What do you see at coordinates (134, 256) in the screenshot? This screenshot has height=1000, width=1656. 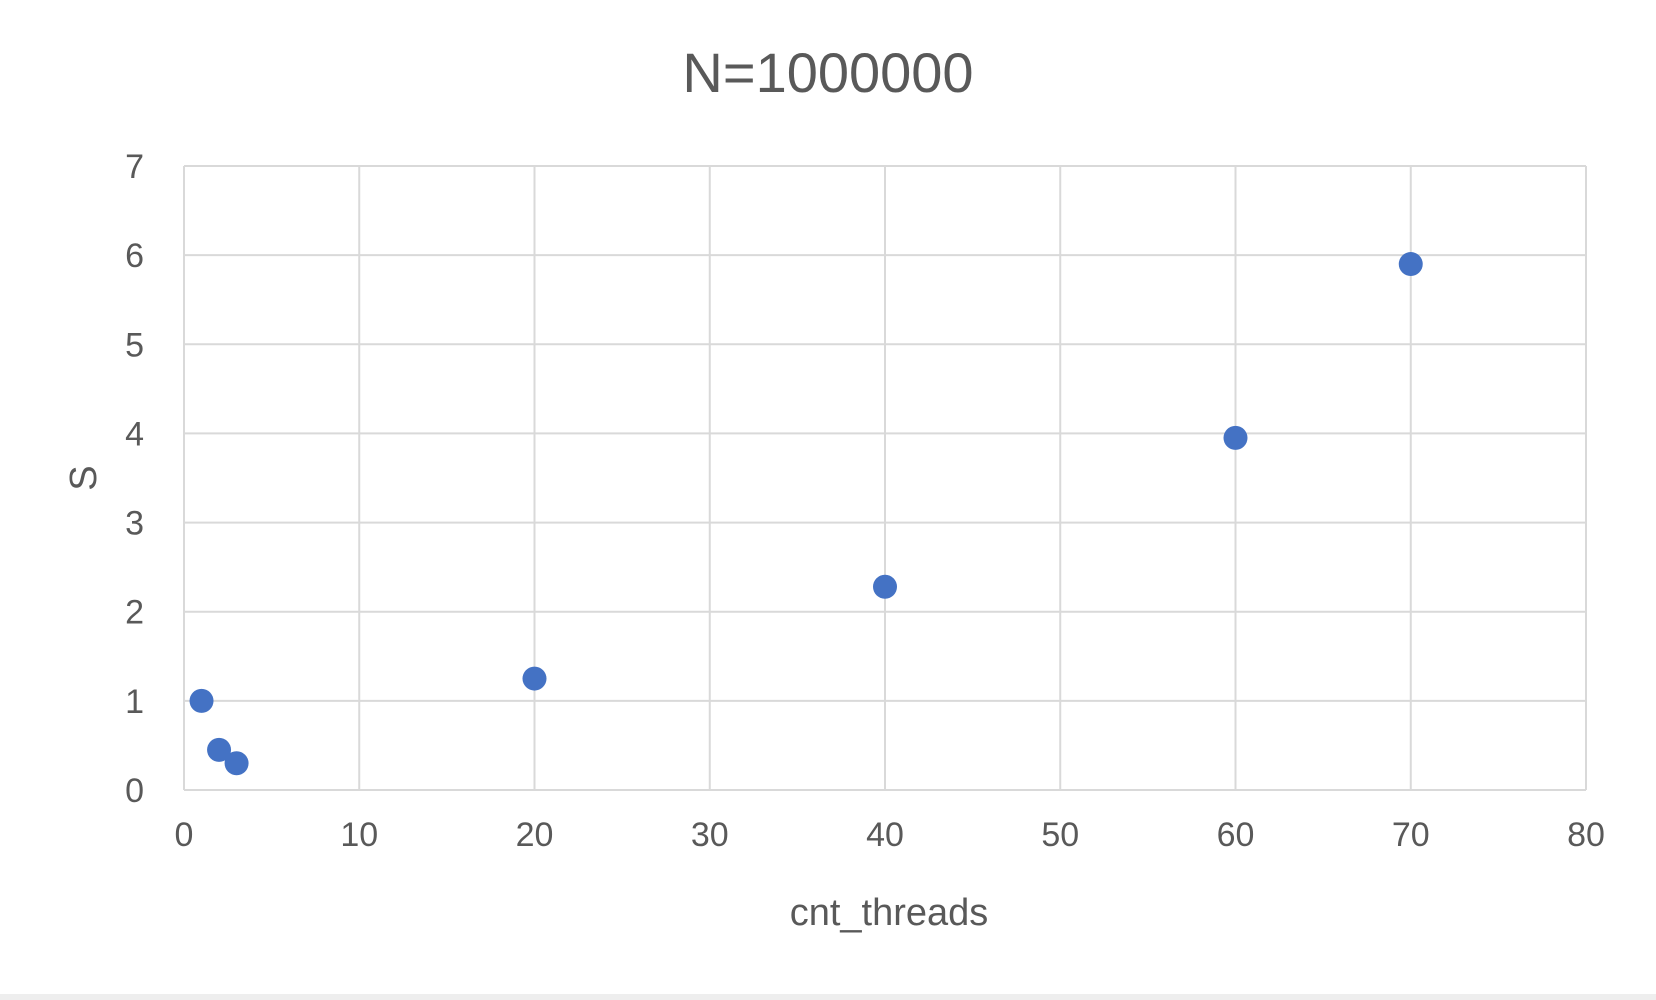 I see `y-tick-label: 6` at bounding box center [134, 256].